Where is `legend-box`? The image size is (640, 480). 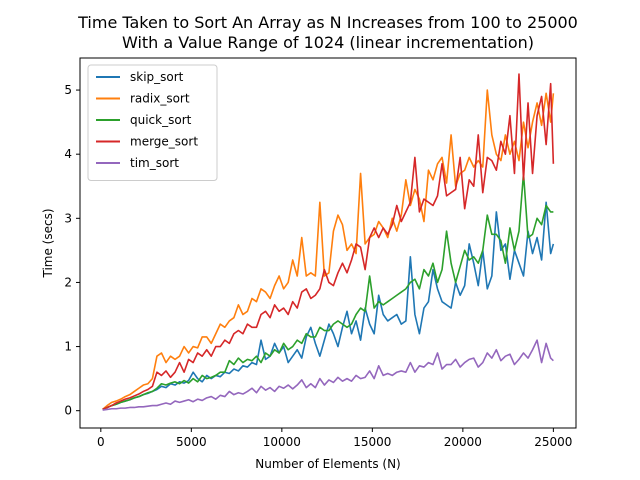 legend-box is located at coordinates (152, 122).